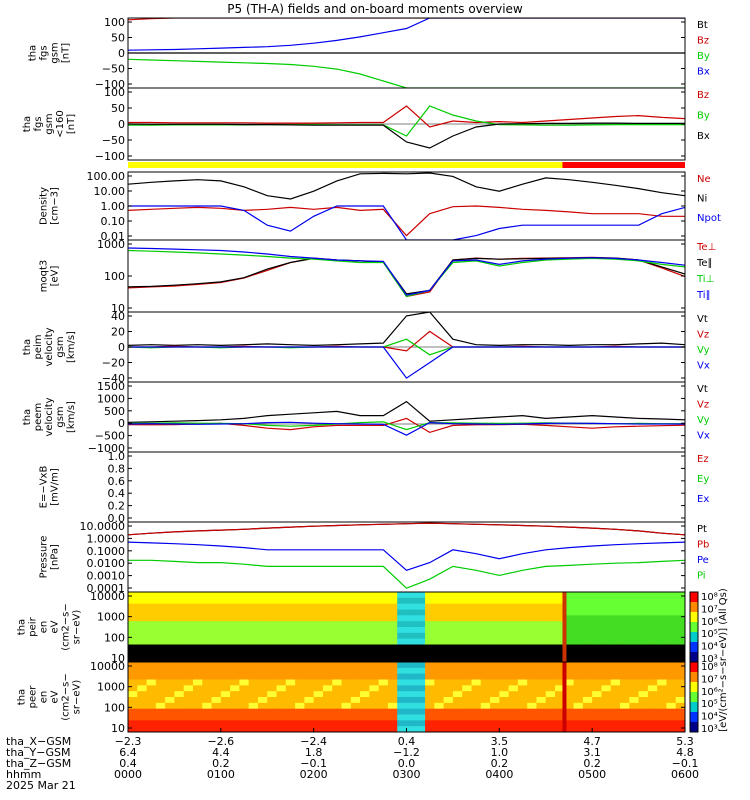 The height and width of the screenshot is (800, 750). Describe the element at coordinates (709, 729) in the screenshot. I see `colorbar-tick: 10³` at that location.